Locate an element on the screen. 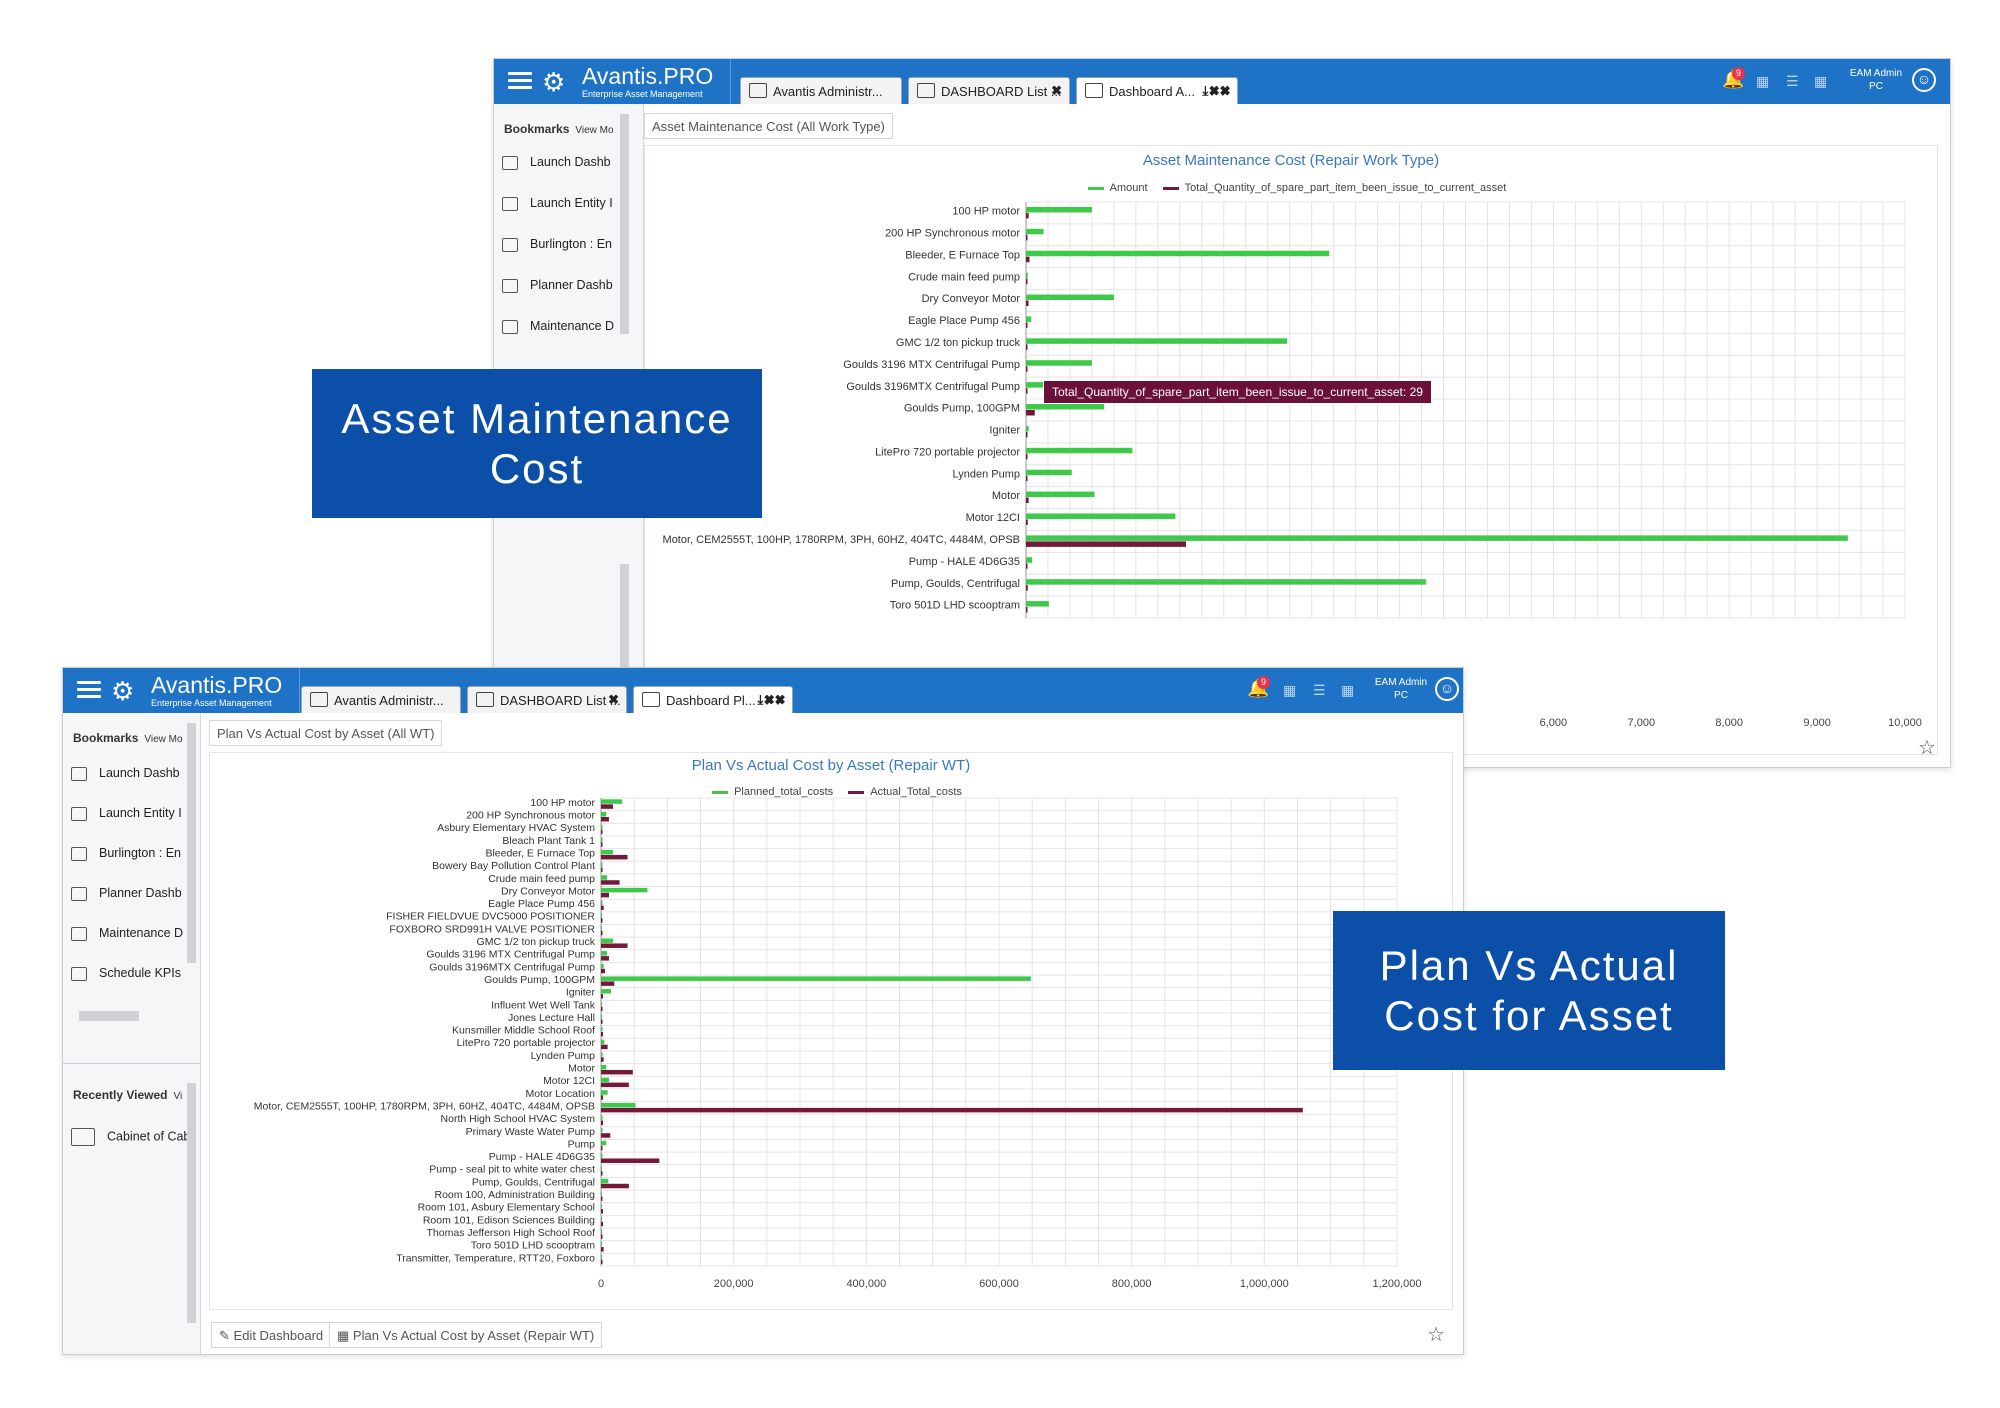 The height and width of the screenshot is (1408, 2000). hamburger-menu-icon is located at coordinates (89, 690).